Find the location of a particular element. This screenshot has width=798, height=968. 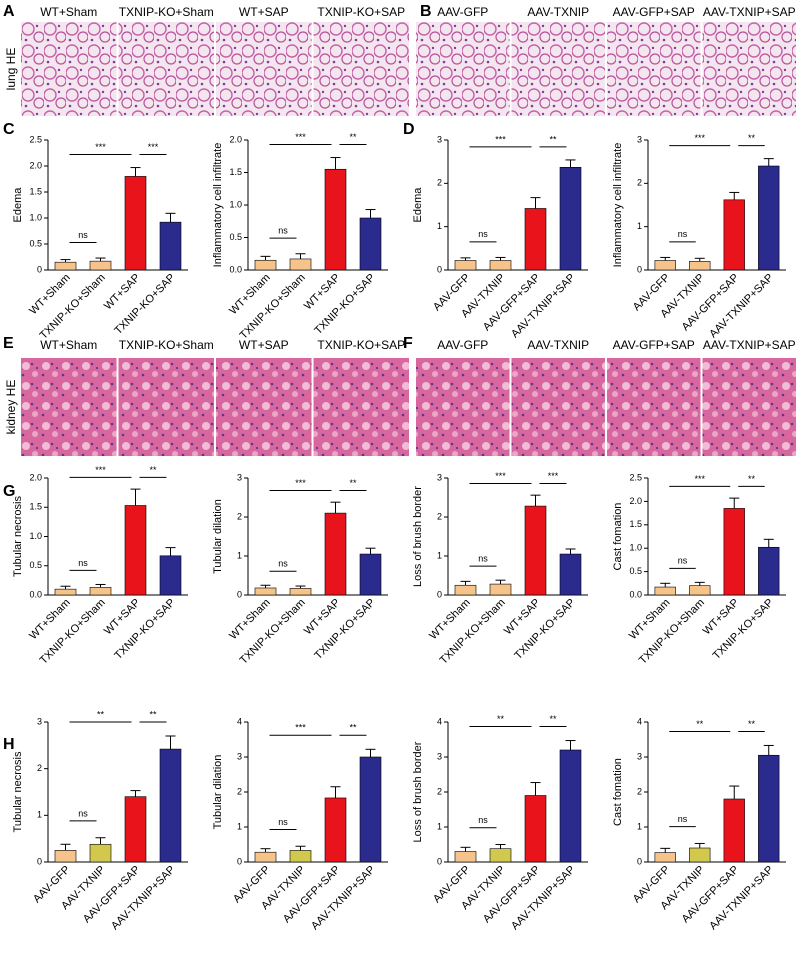

image-caption: TXNIP-KO+Sham is located at coordinates (166, 12).